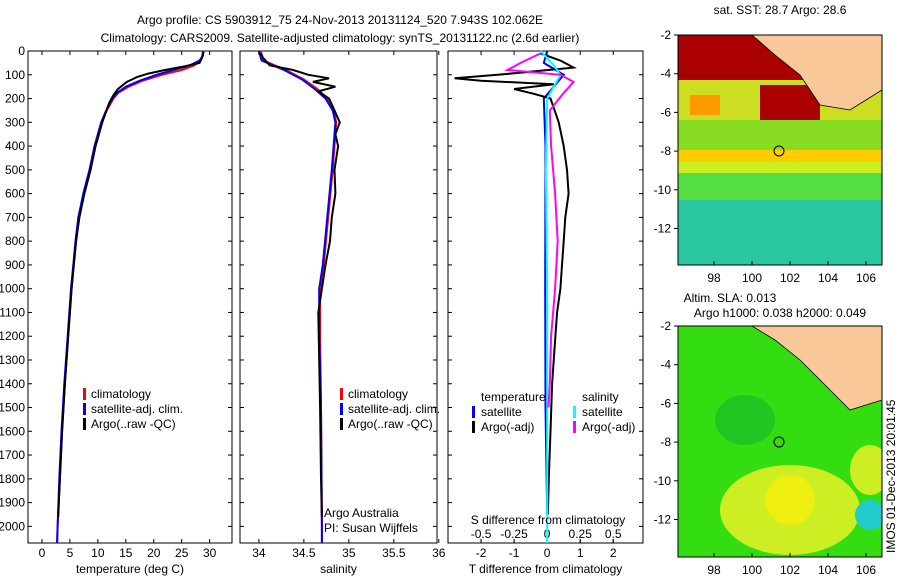 This screenshot has height=580, width=900. What do you see at coordinates (130, 569) in the screenshot?
I see `x-axis-label: temperature (deg C)` at bounding box center [130, 569].